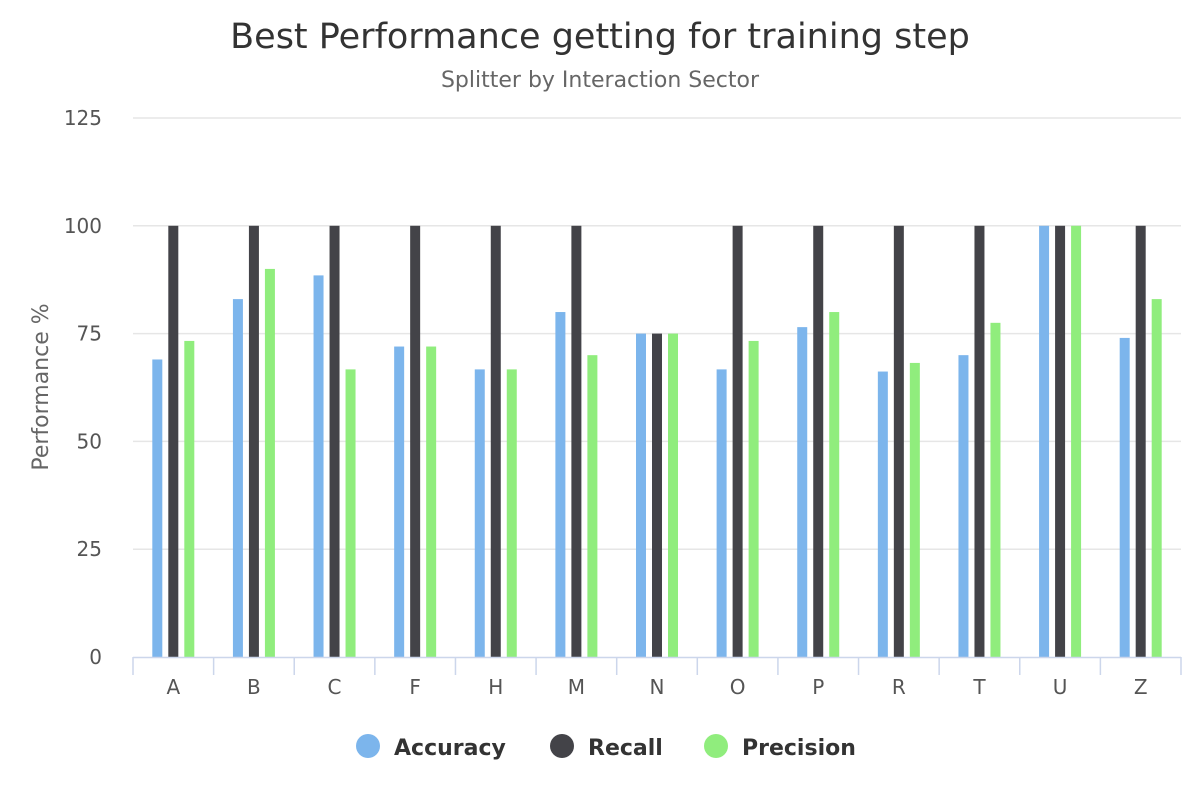 Image resolution: width=1200 pixels, height=800 pixels. What do you see at coordinates (83, 226) in the screenshot?
I see `y-tick-label: 100` at bounding box center [83, 226].